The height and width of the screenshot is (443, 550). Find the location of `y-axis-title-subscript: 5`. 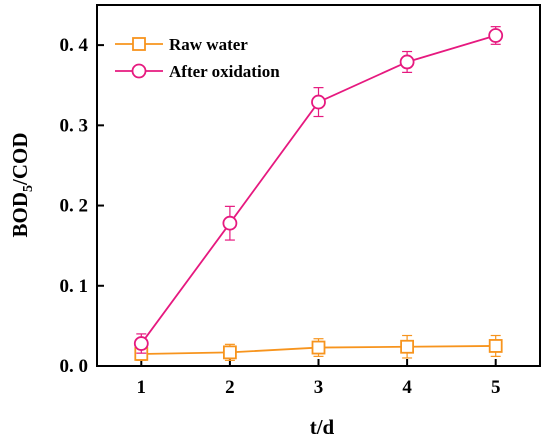

y-axis-title-subscript: 5 is located at coordinates (28, 188).